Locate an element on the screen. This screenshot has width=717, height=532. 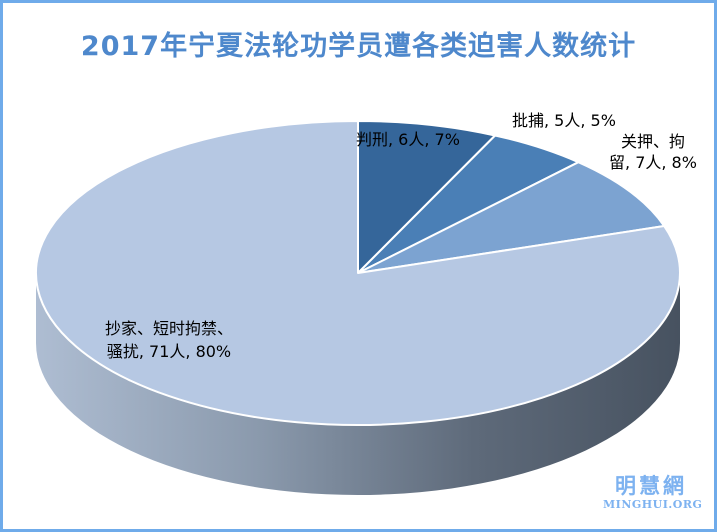
slice-label-sentenced: 判刑, 6人, 7% is located at coordinates (408, 139).